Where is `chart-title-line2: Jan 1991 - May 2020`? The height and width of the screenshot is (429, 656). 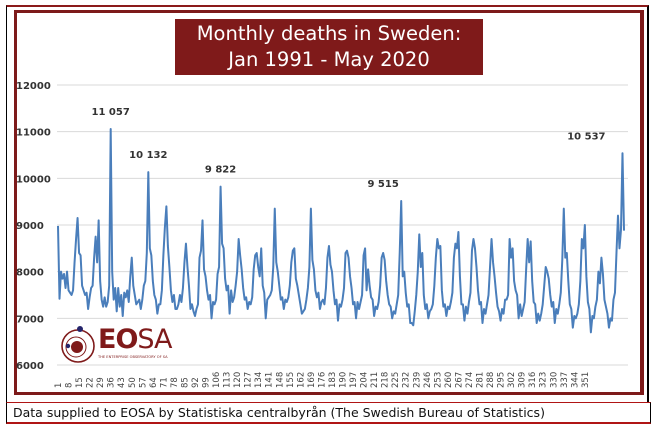 chart-title-line2: Jan 1991 - May 2020 is located at coordinates (329, 59).